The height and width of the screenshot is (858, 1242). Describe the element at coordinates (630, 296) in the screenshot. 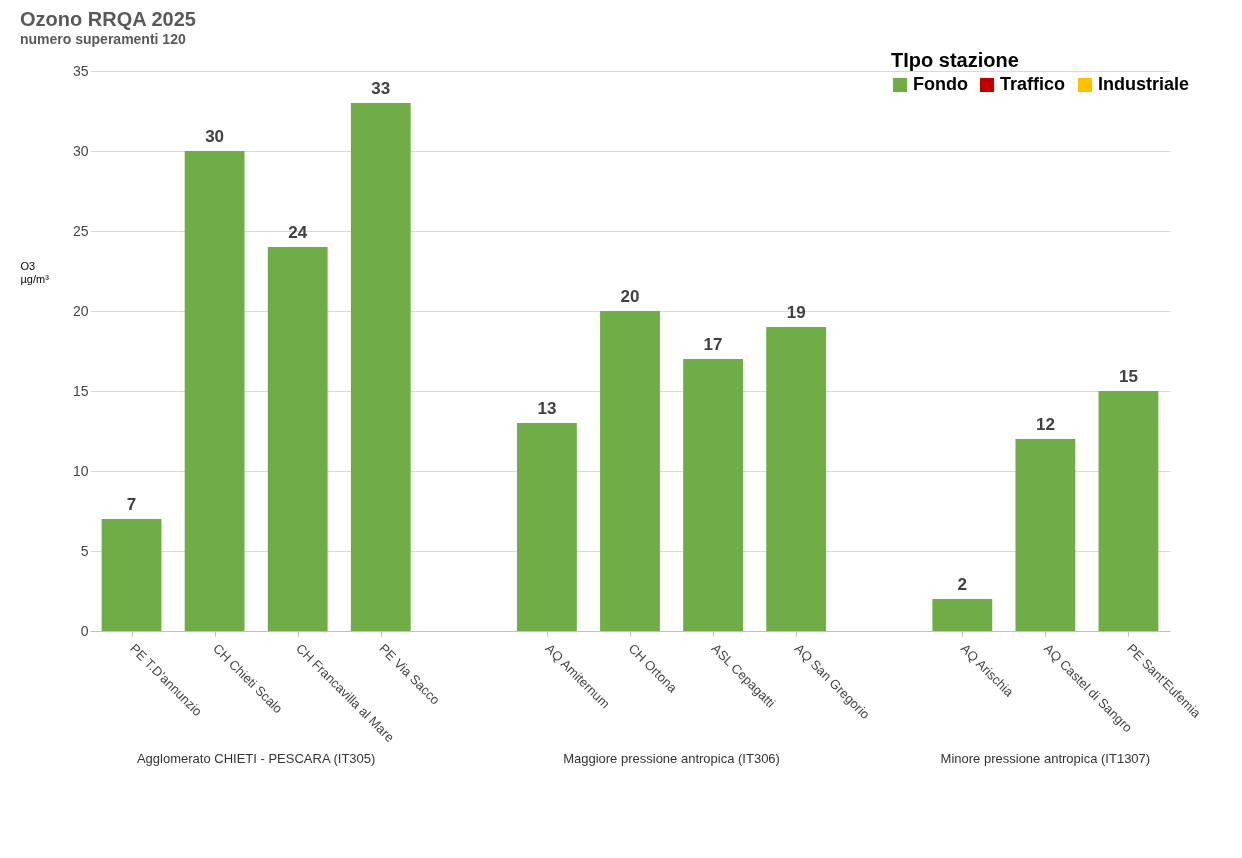

I see `data-label: 20` at that location.